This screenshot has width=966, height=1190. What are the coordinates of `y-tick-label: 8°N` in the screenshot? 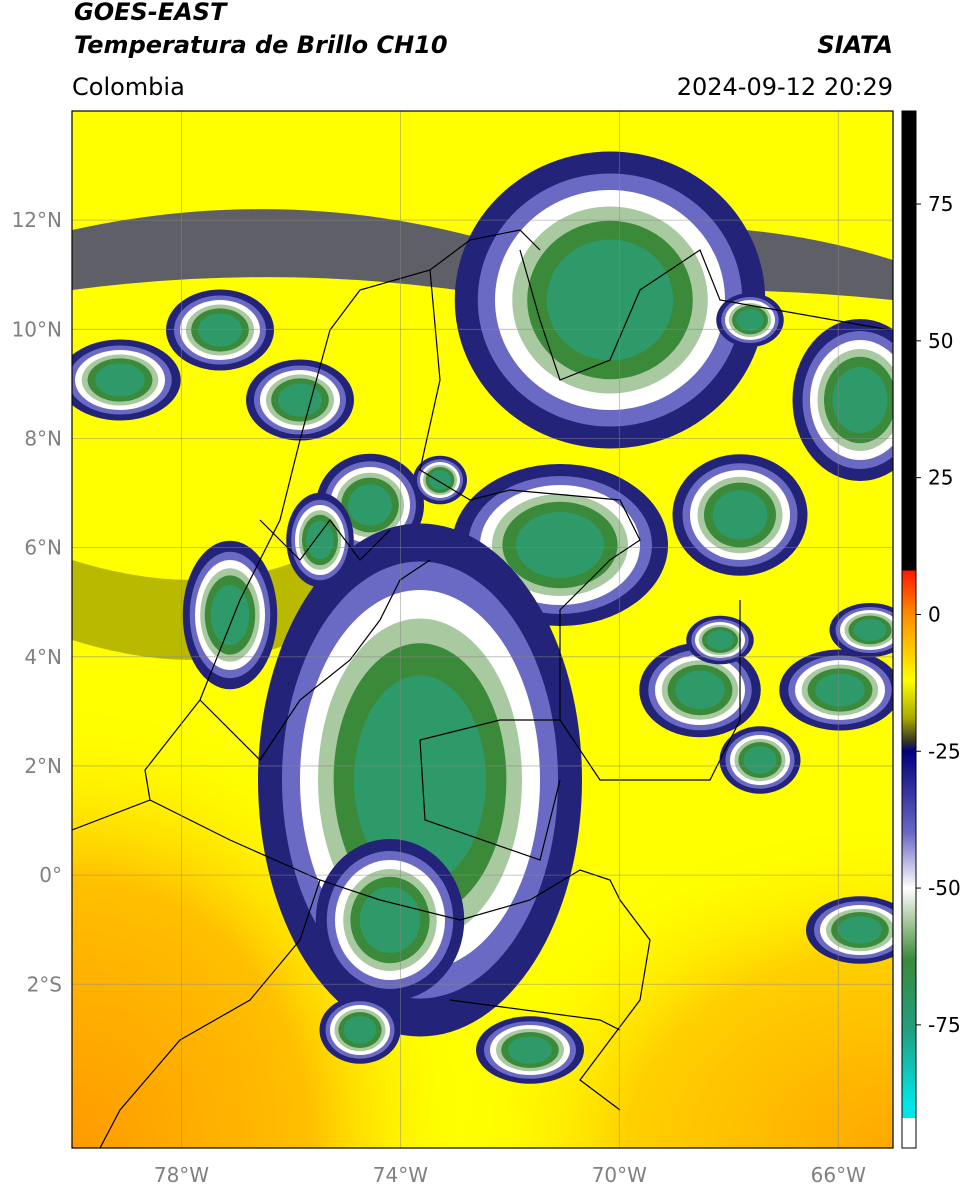 It's located at (43, 438).